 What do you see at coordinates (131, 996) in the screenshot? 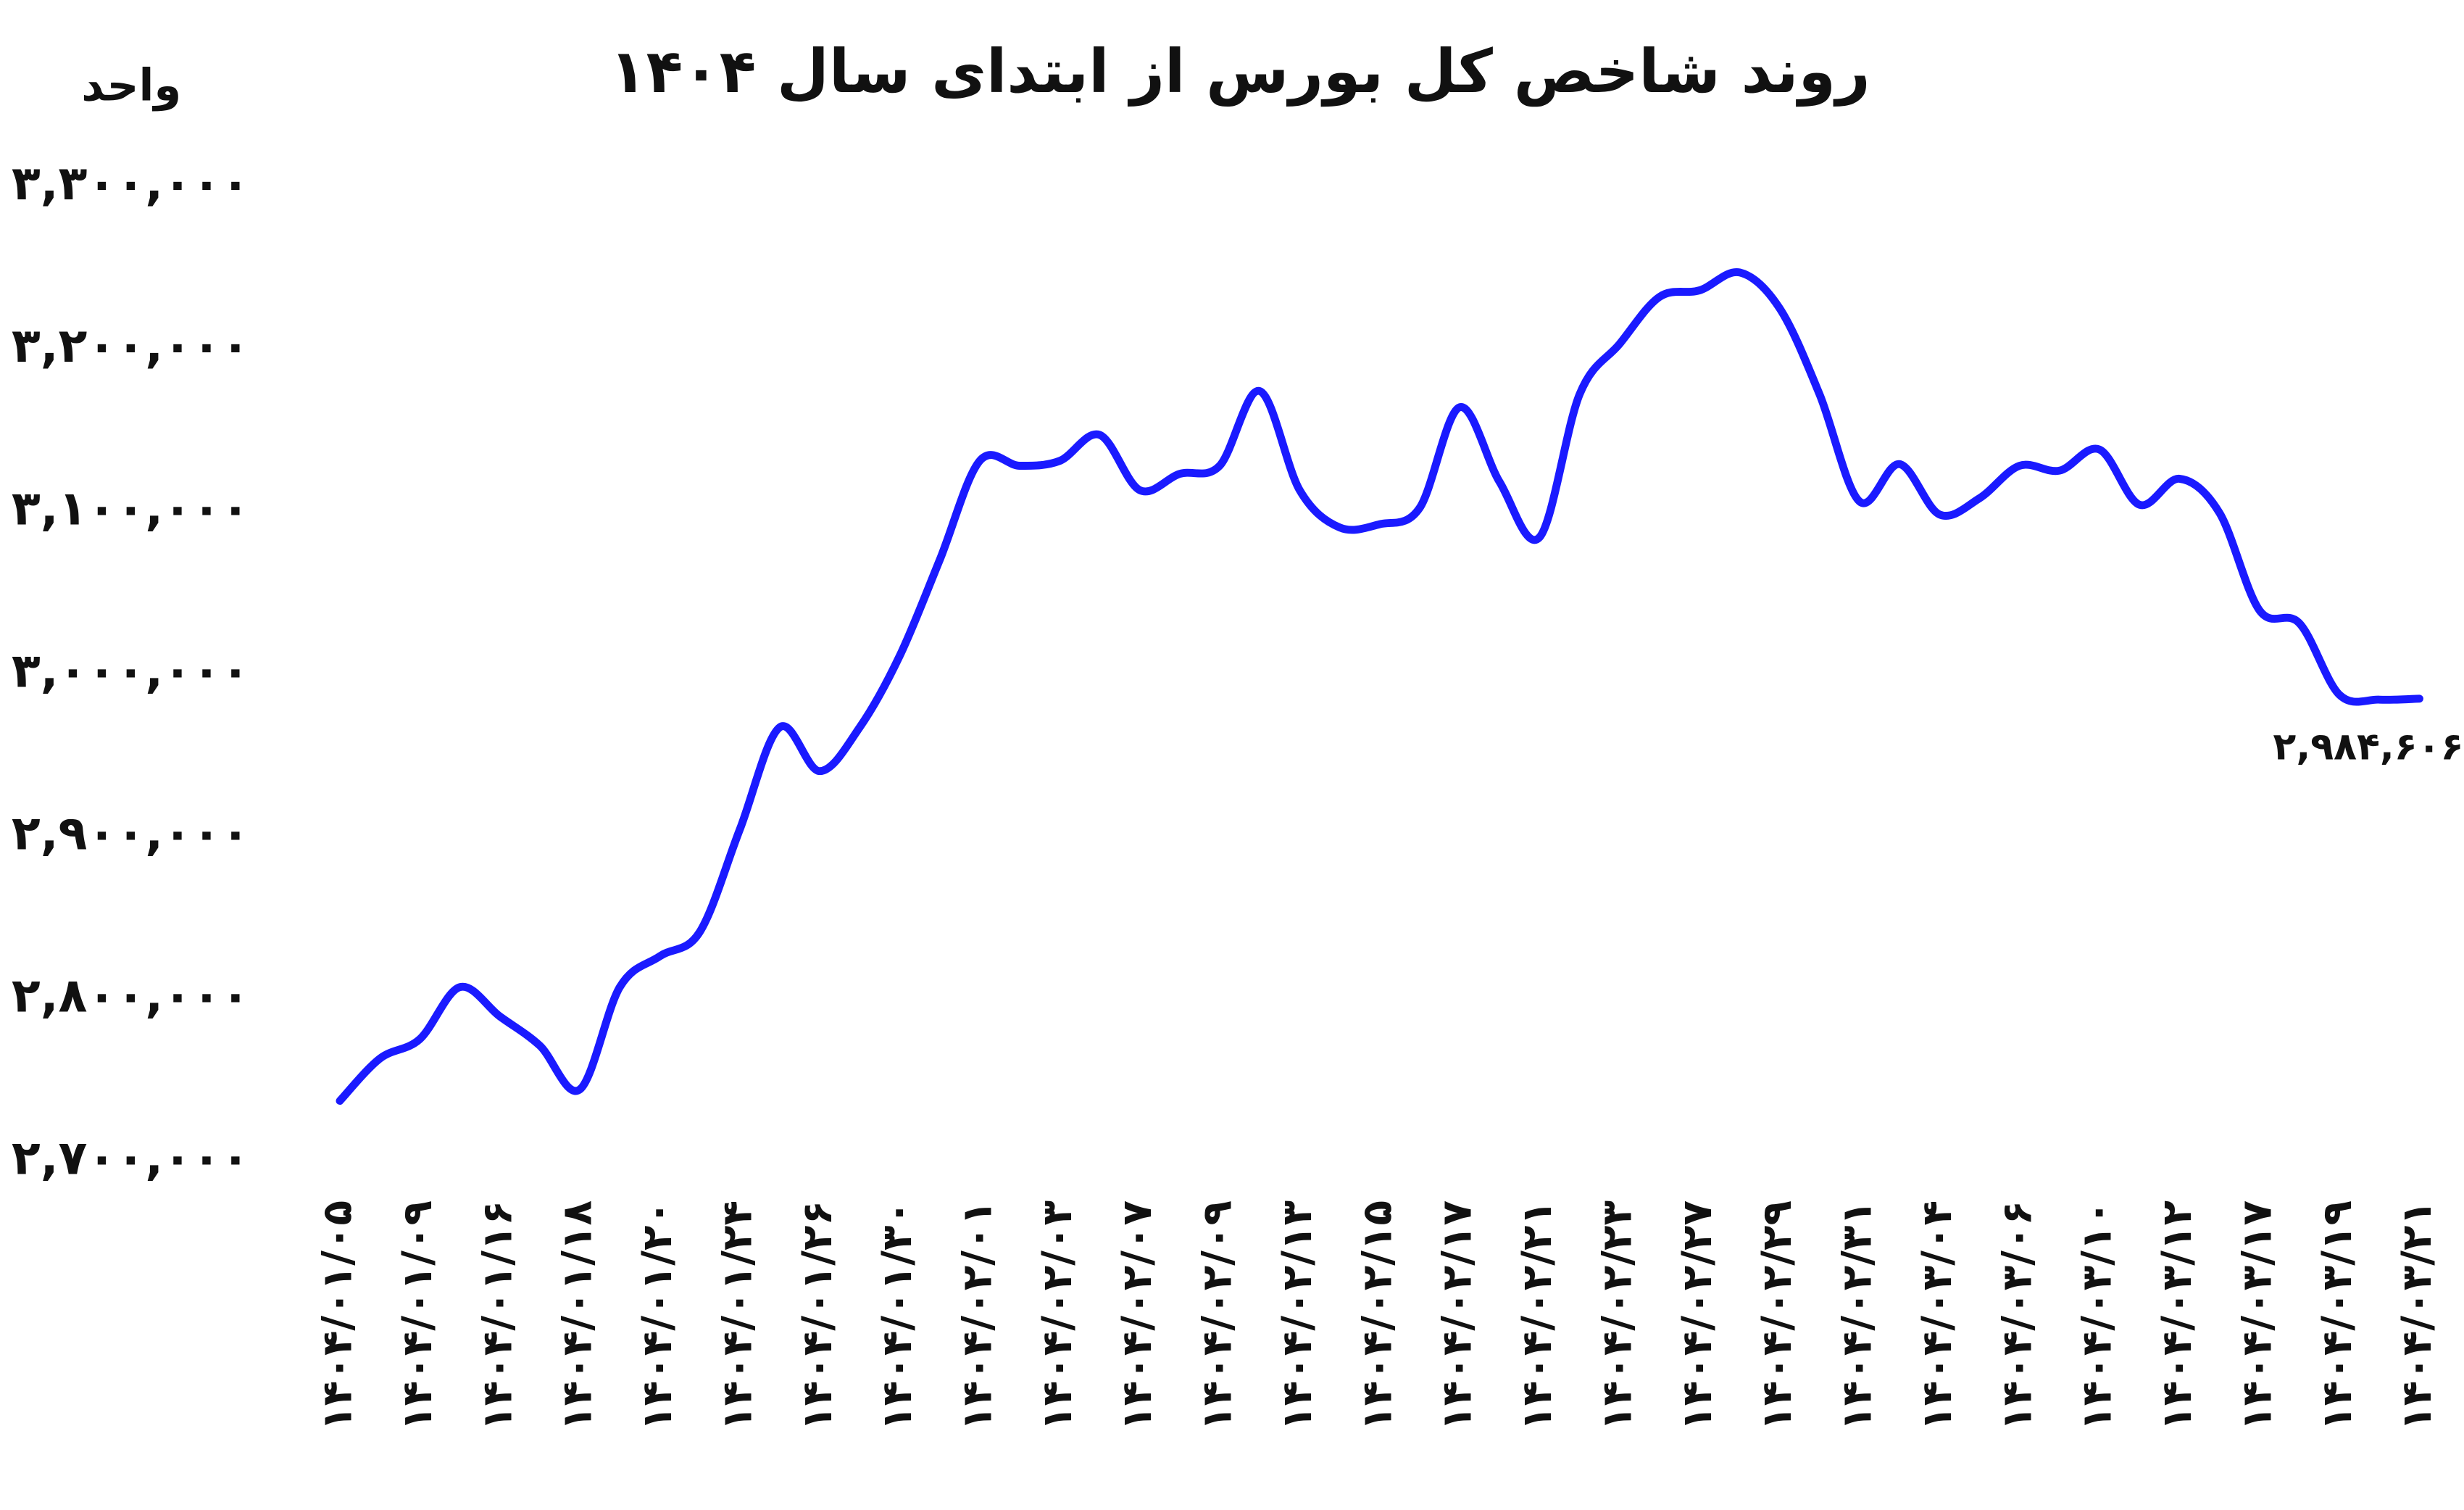
I see `y-tick-label: ۲,۸۰۰,۰۰۰` at bounding box center [131, 996].